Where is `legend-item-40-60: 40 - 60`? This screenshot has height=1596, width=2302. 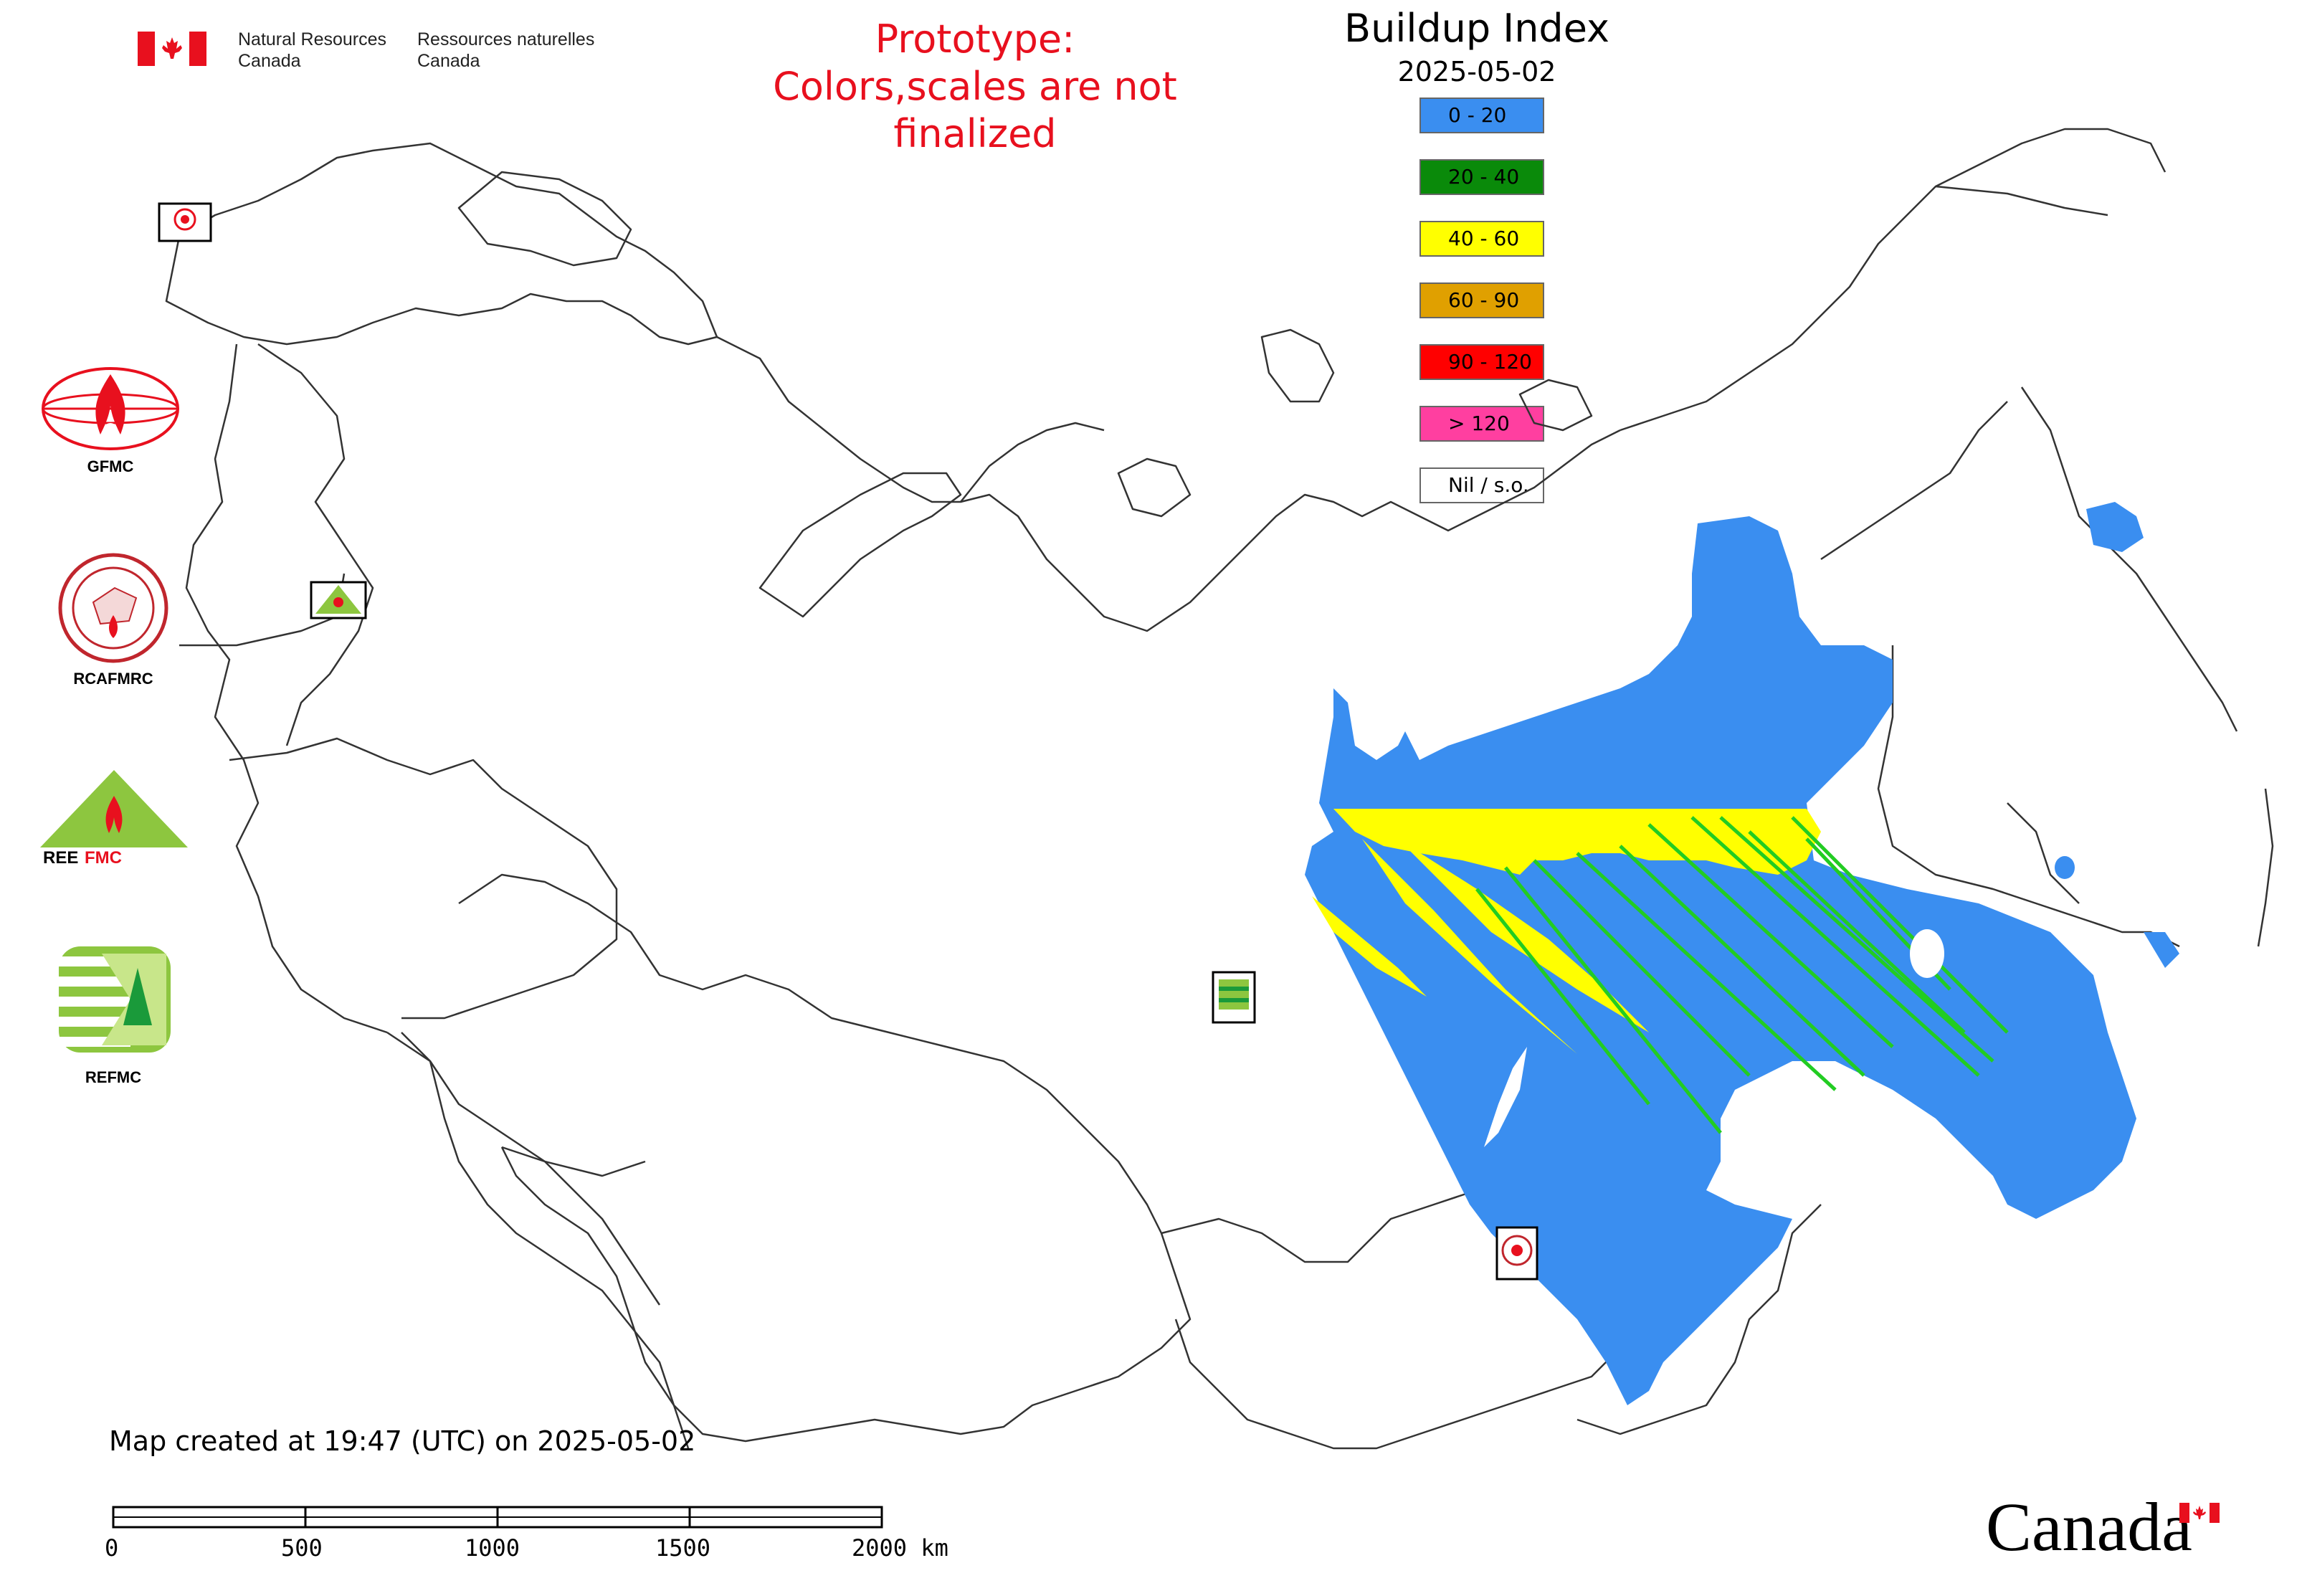
legend-item-40-60: 40 - 60 is located at coordinates (1481, 239).